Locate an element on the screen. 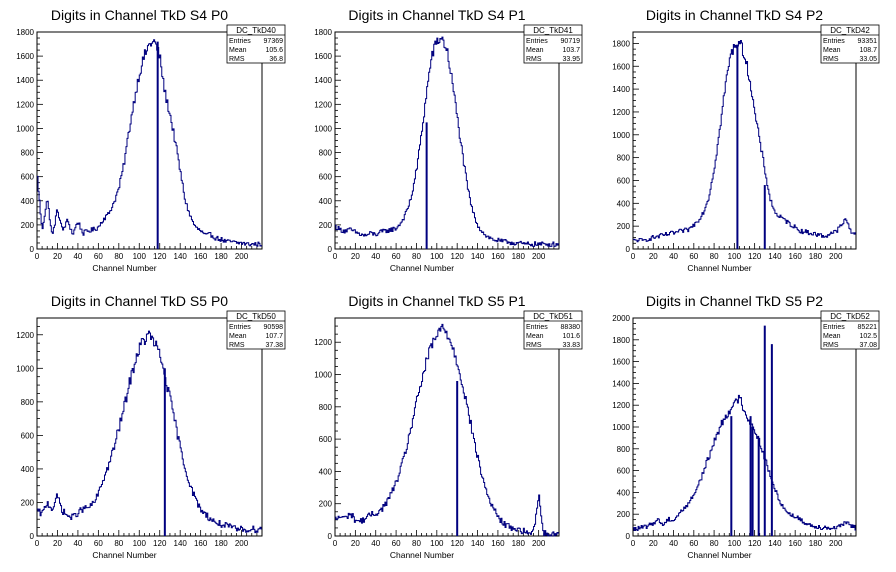 The height and width of the screenshot is (572, 896). y-tick-label: 800 is located at coordinates (624, 158).